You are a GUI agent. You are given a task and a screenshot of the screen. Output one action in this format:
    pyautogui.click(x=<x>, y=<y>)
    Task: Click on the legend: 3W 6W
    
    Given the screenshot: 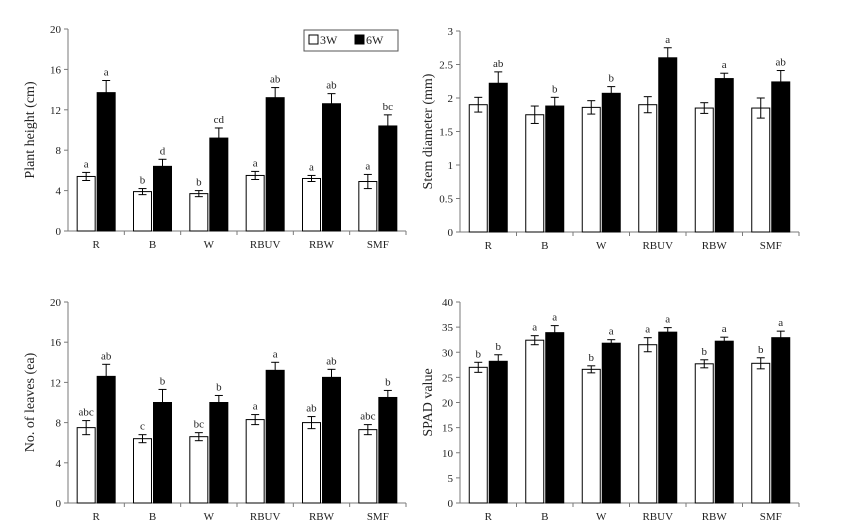 What is the action you would take?
    pyautogui.click(x=351, y=40)
    